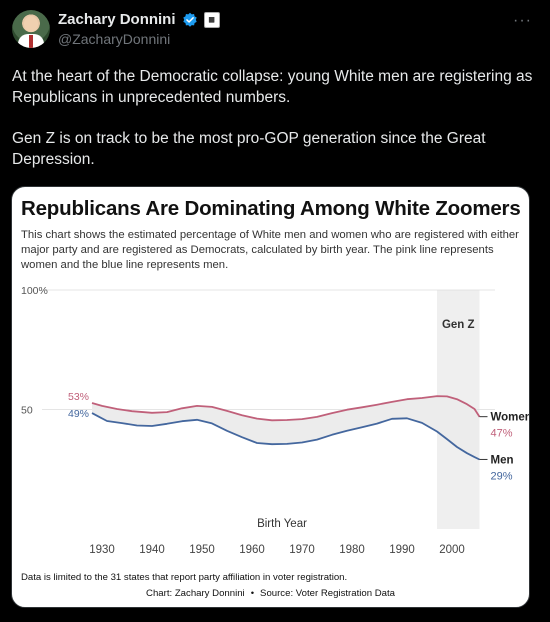  I want to click on men-series-name: Men, so click(502, 460).